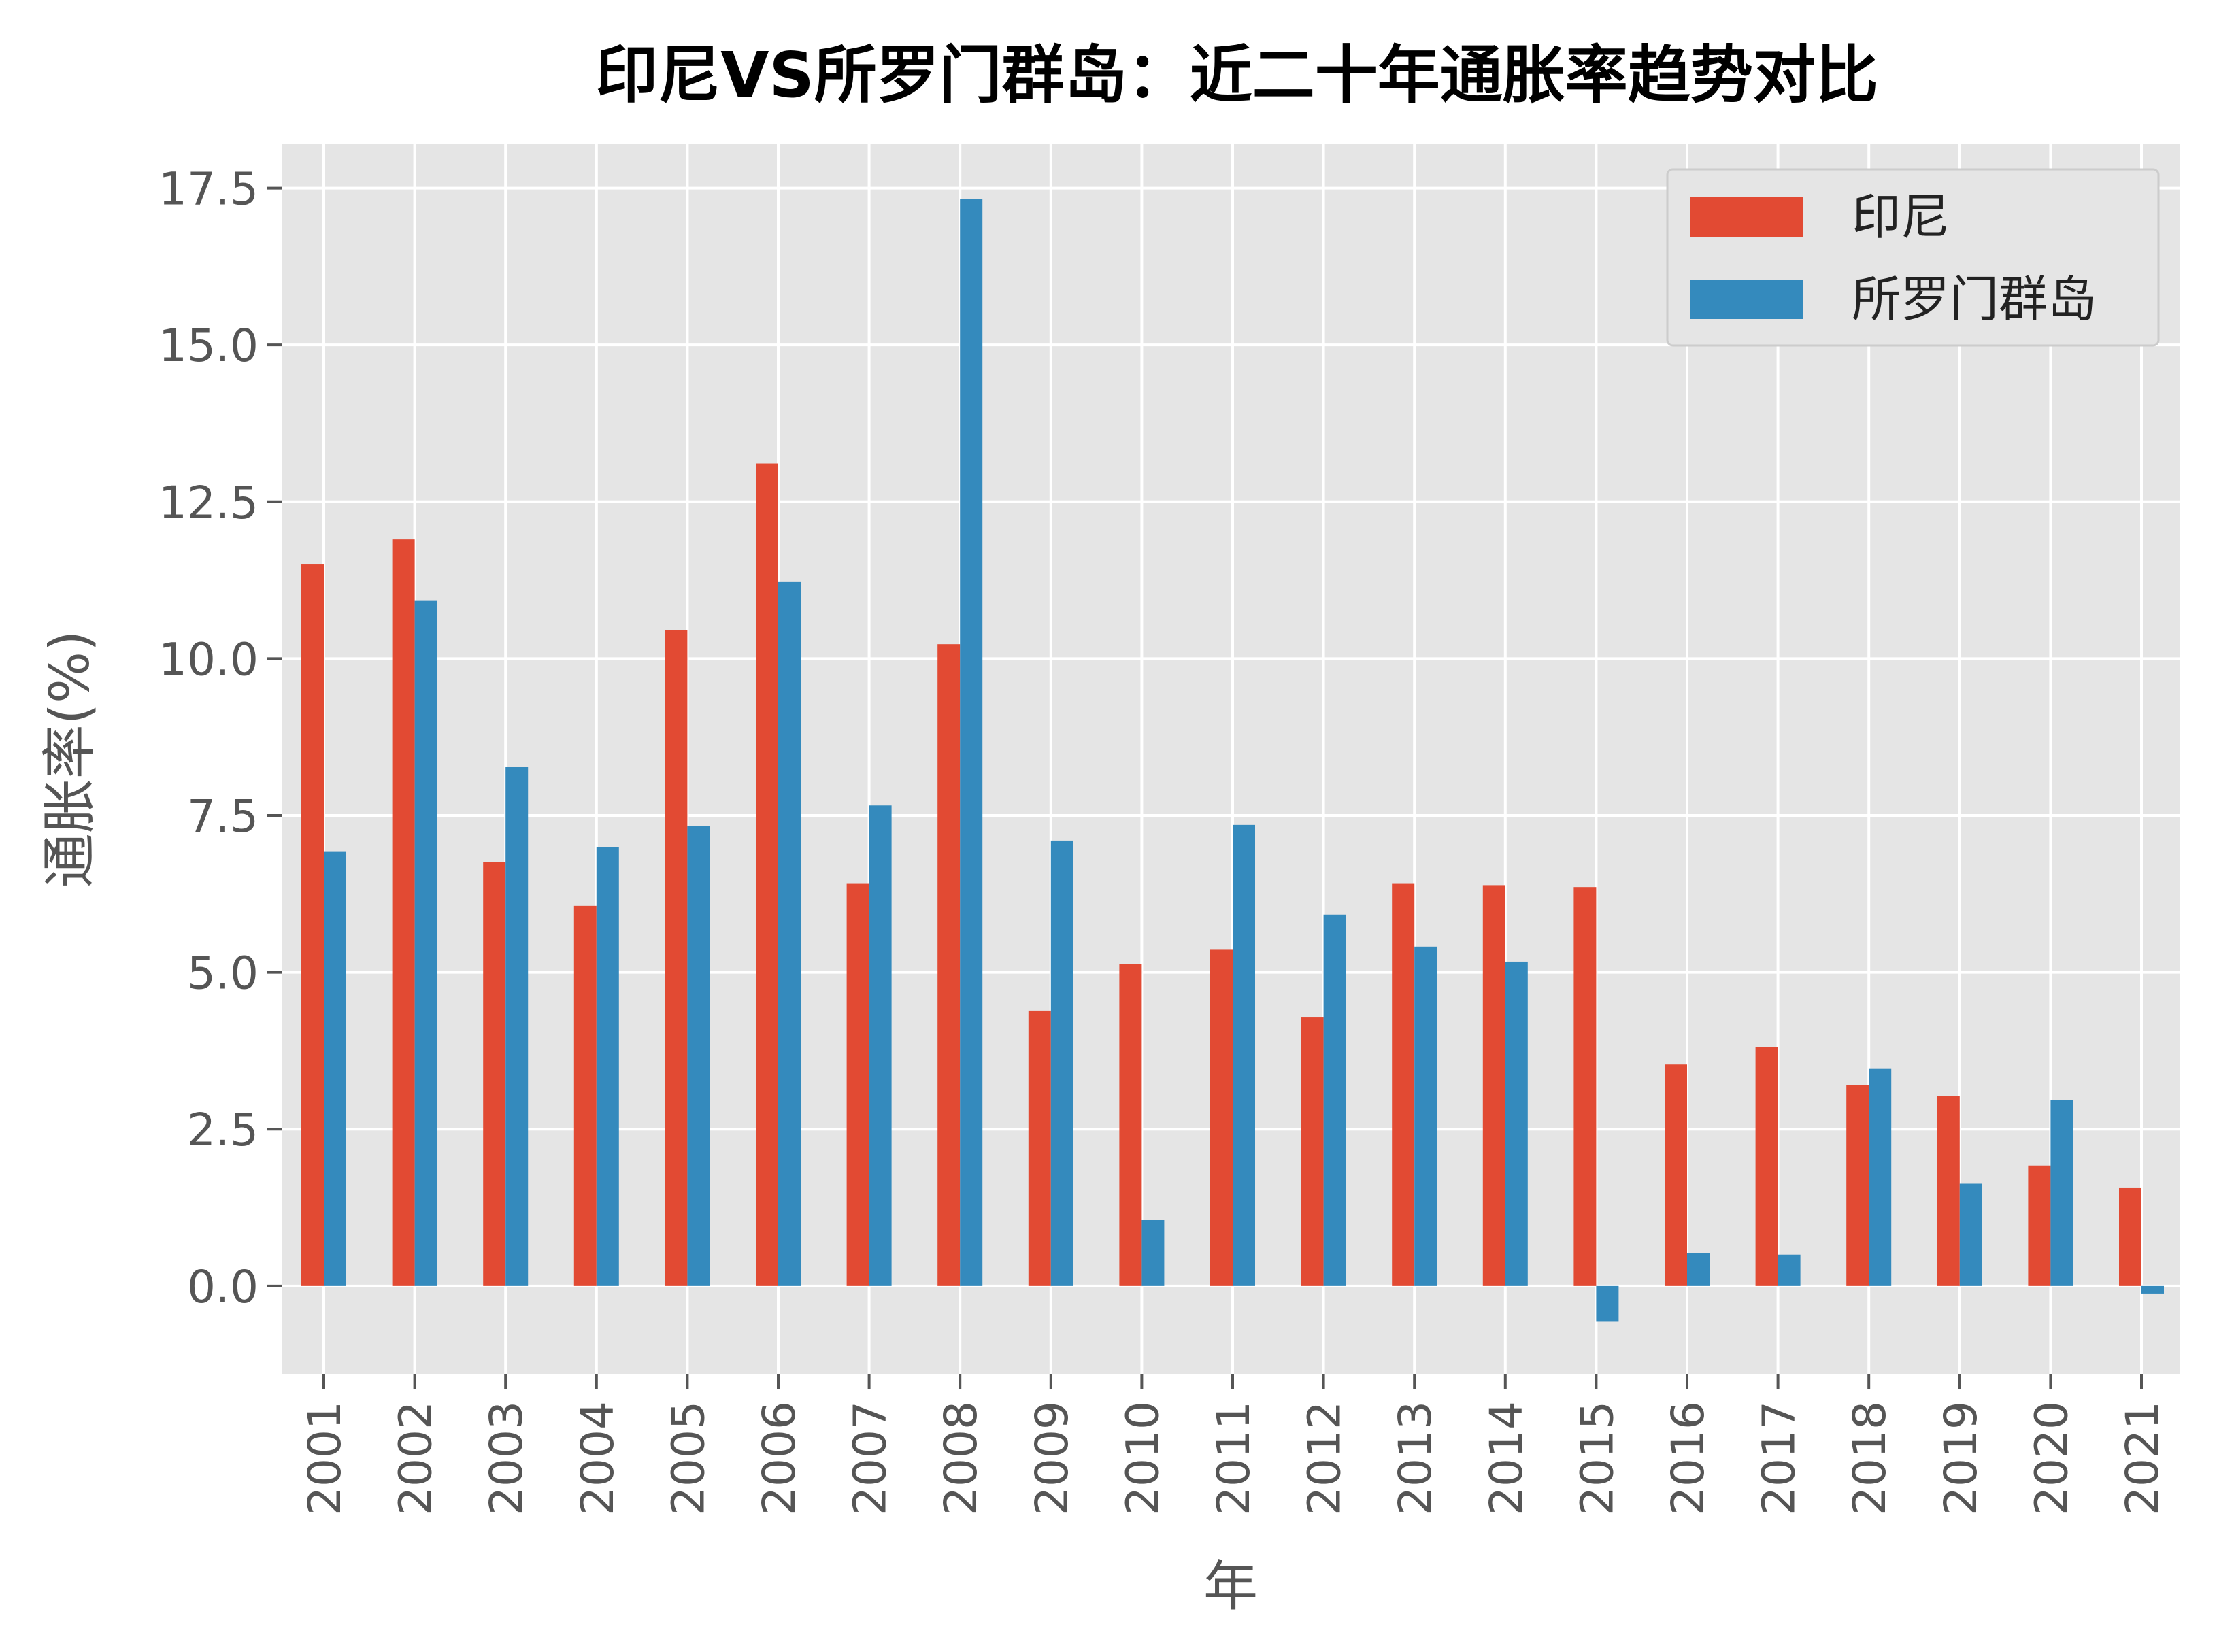  Describe the element at coordinates (223, 1287) in the screenshot. I see `y-tick-label: 0.0` at that location.